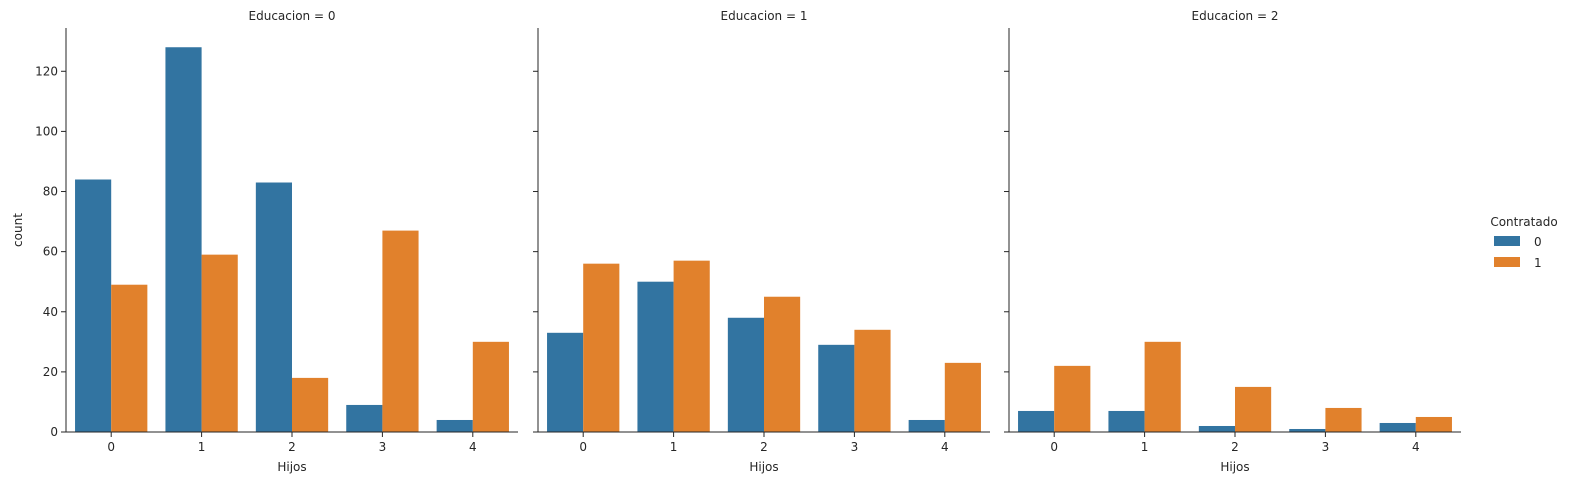  I want to click on y-tick-label: 20, so click(50, 372).